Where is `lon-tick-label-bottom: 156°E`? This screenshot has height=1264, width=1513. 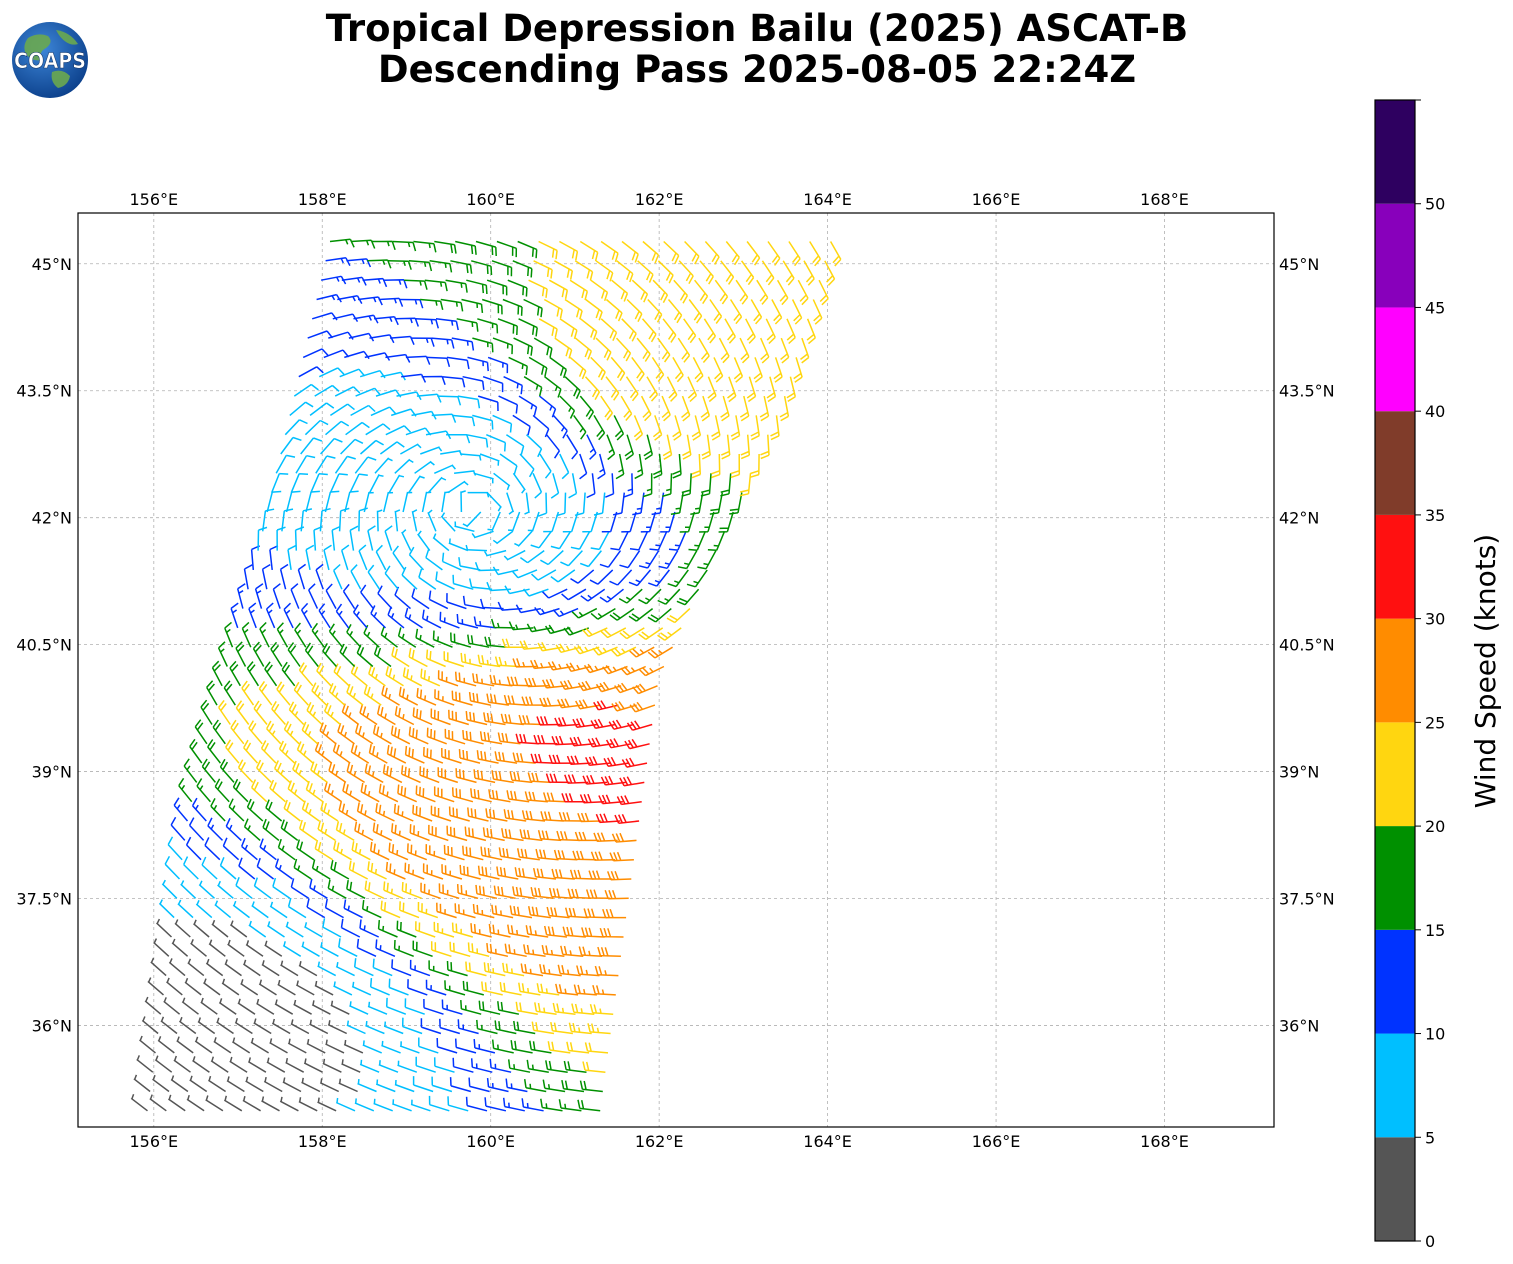 lon-tick-label-bottom: 156°E is located at coordinates (153, 1141).